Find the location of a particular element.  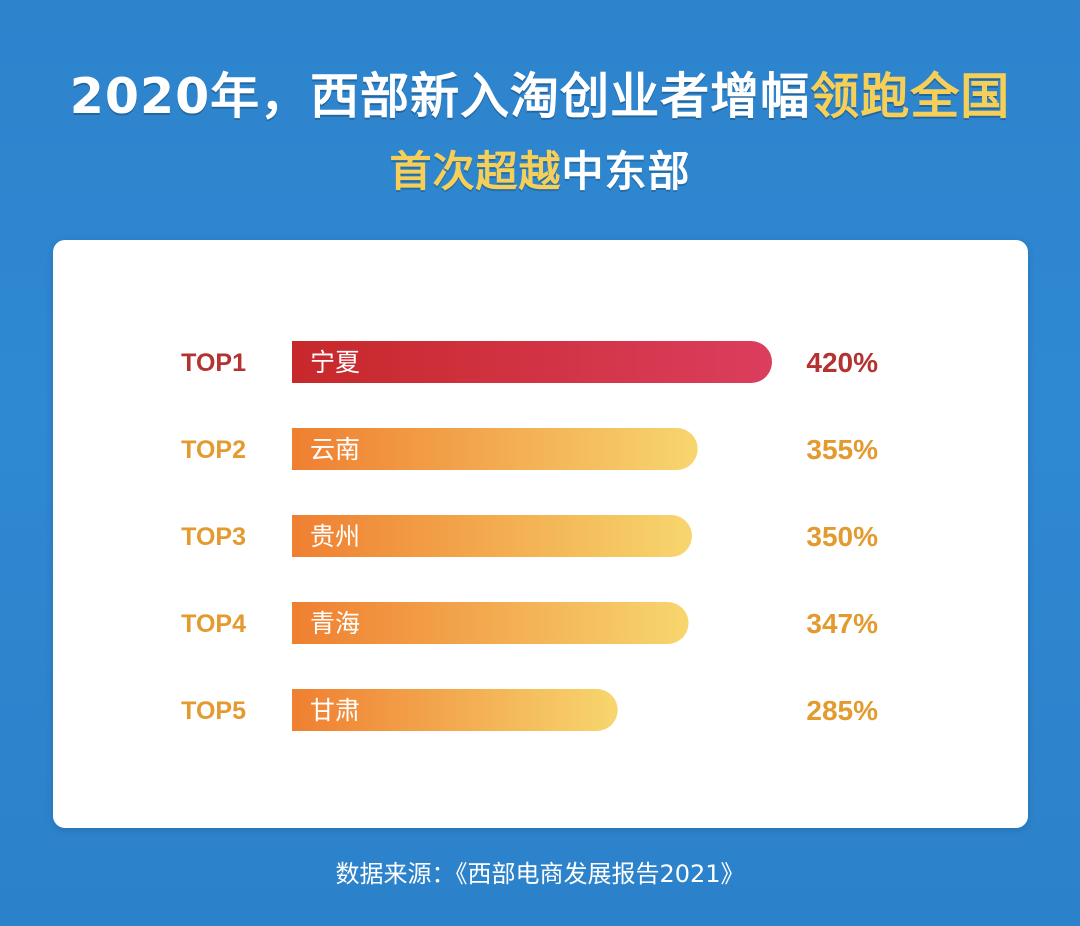

value-label: 347% is located at coordinates (842, 623).